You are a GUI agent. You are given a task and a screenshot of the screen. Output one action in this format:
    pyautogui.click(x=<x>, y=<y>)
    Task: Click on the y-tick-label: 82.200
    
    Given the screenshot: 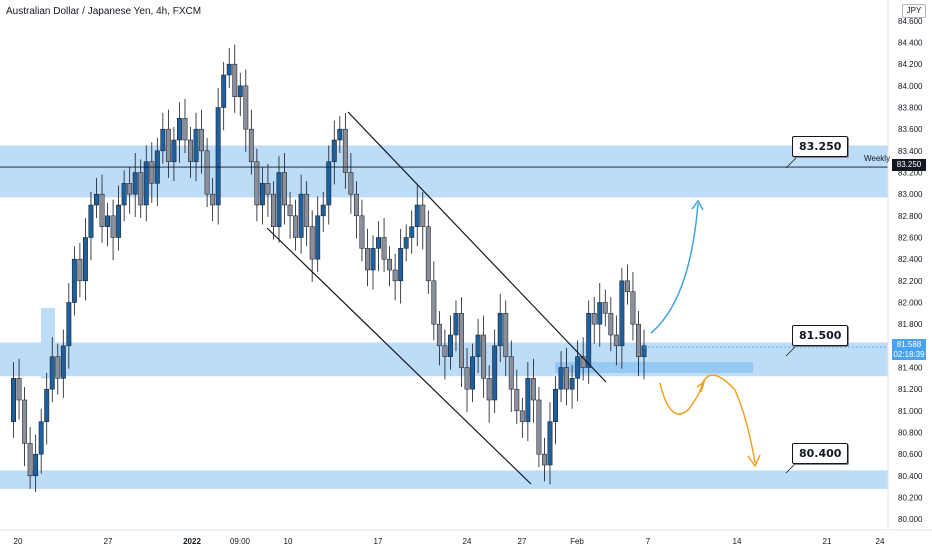 What is the action you would take?
    pyautogui.click(x=910, y=281)
    